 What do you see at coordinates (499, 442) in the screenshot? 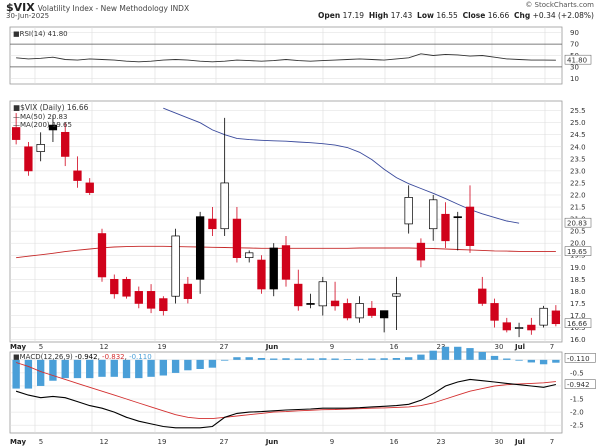
I see `x-axis-label-bottom: 30` at bounding box center [499, 442].